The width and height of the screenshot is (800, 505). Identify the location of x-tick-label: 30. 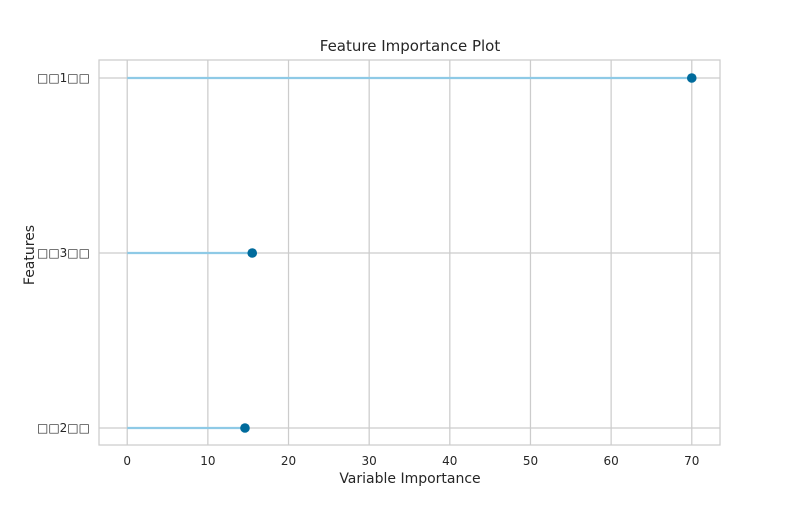
(369, 461).